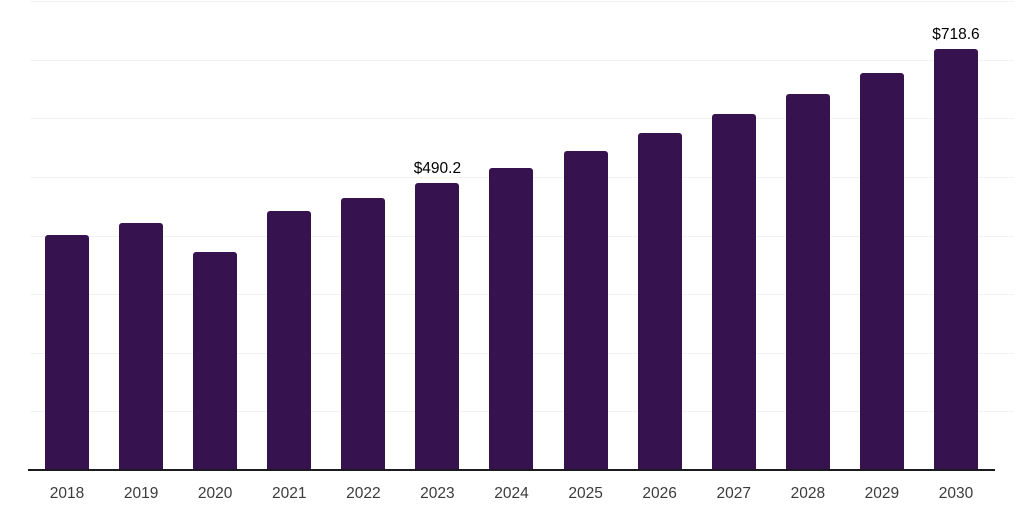 Image resolution: width=1024 pixels, height=512 pixels. What do you see at coordinates (437, 168) in the screenshot?
I see `data-label-2023: $490.2` at bounding box center [437, 168].